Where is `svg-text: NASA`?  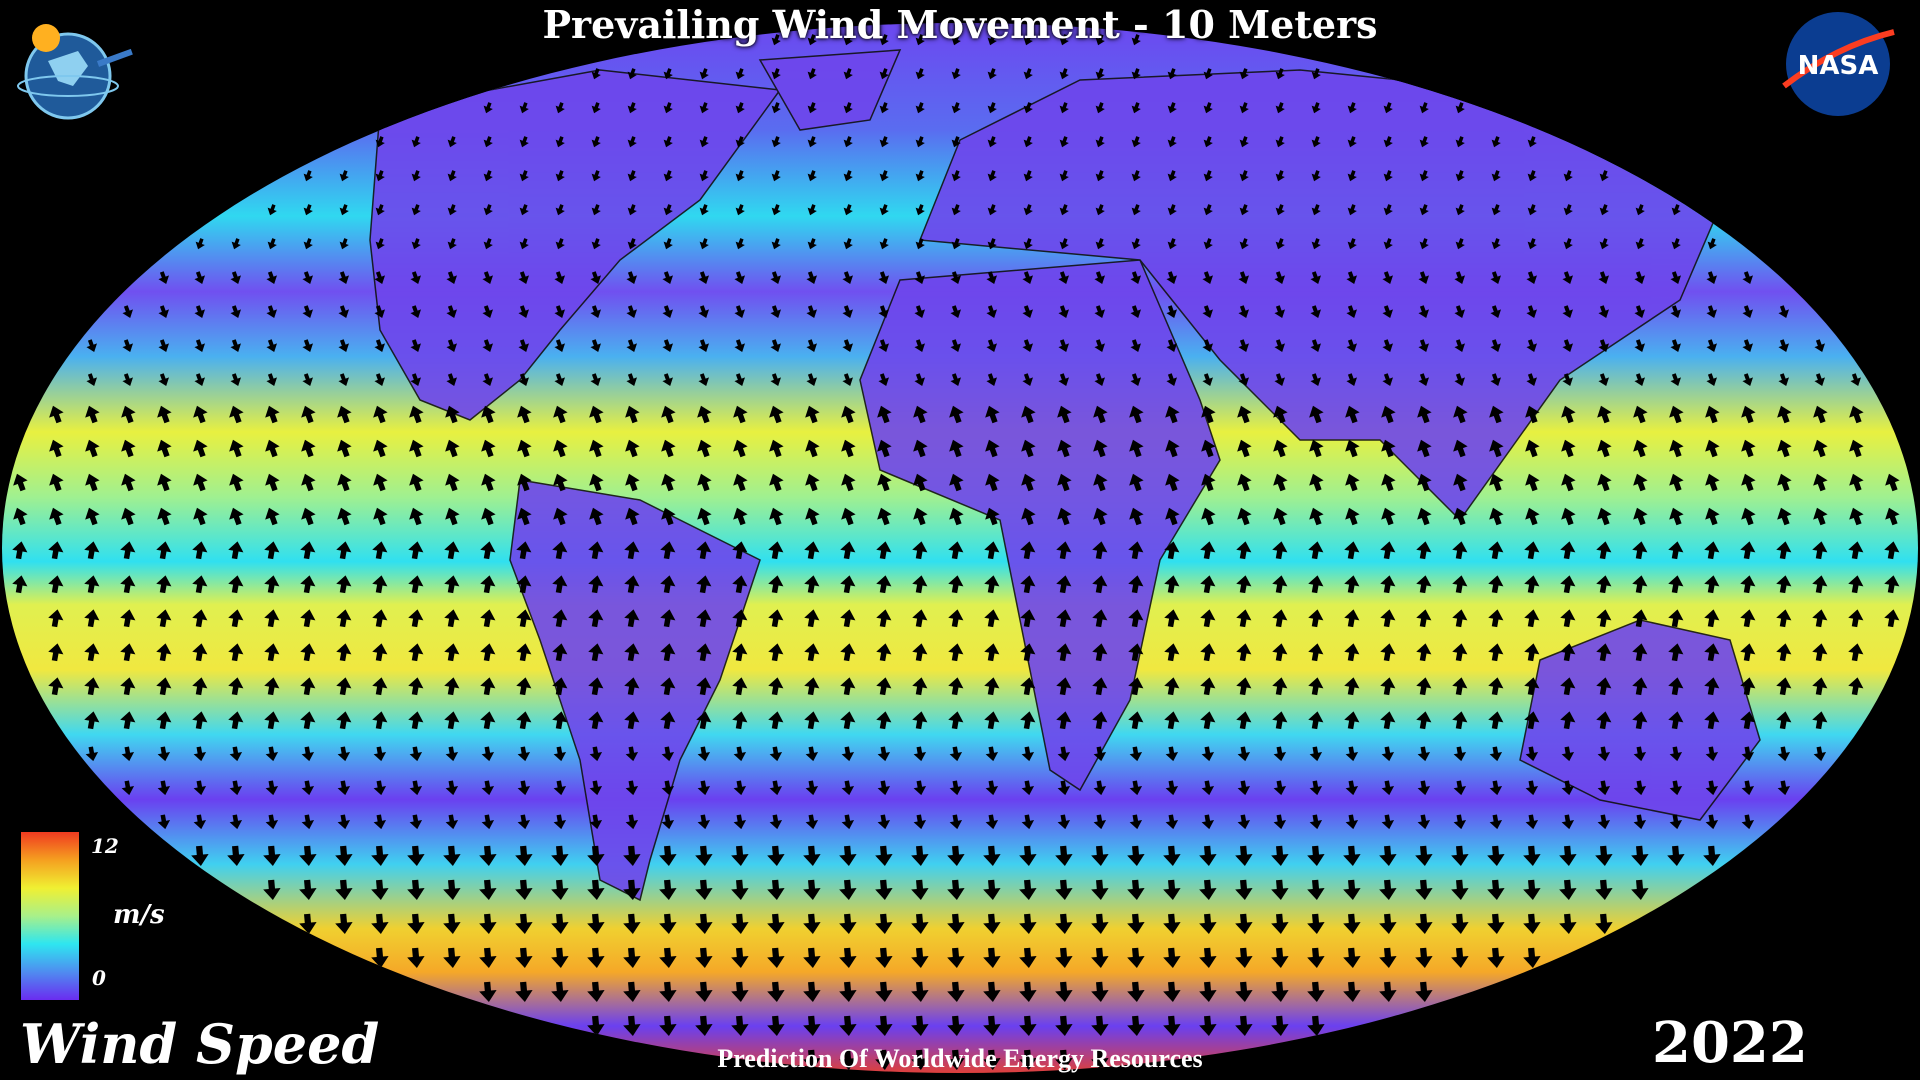 svg-text: NASA is located at coordinates (1838, 66).